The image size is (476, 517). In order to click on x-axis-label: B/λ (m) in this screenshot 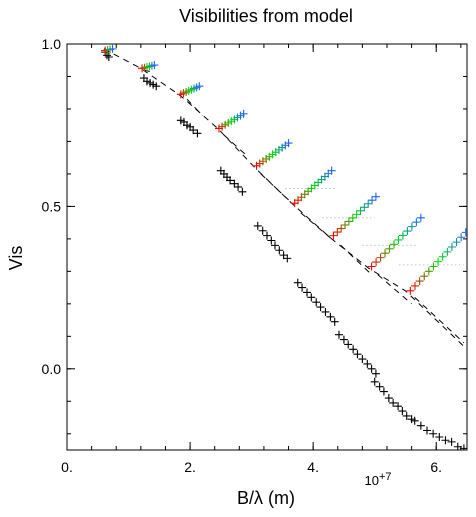, I will do `click(266, 498)`.